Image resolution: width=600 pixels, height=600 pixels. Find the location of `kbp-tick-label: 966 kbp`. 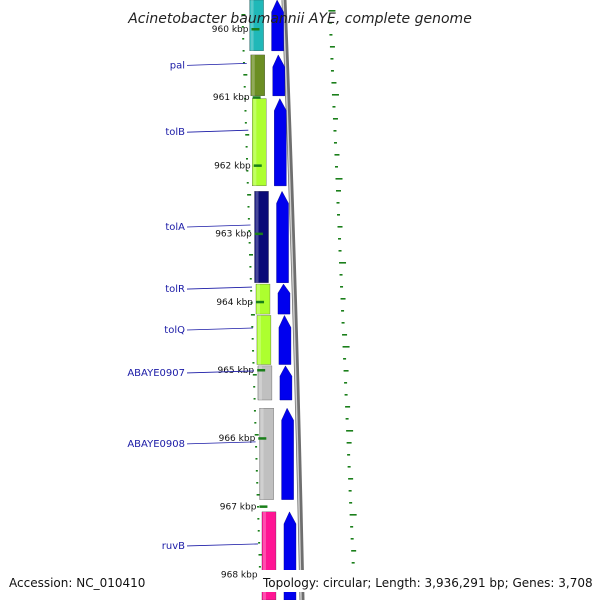

kbp-tick-label: 966 kbp is located at coordinates (237, 439).